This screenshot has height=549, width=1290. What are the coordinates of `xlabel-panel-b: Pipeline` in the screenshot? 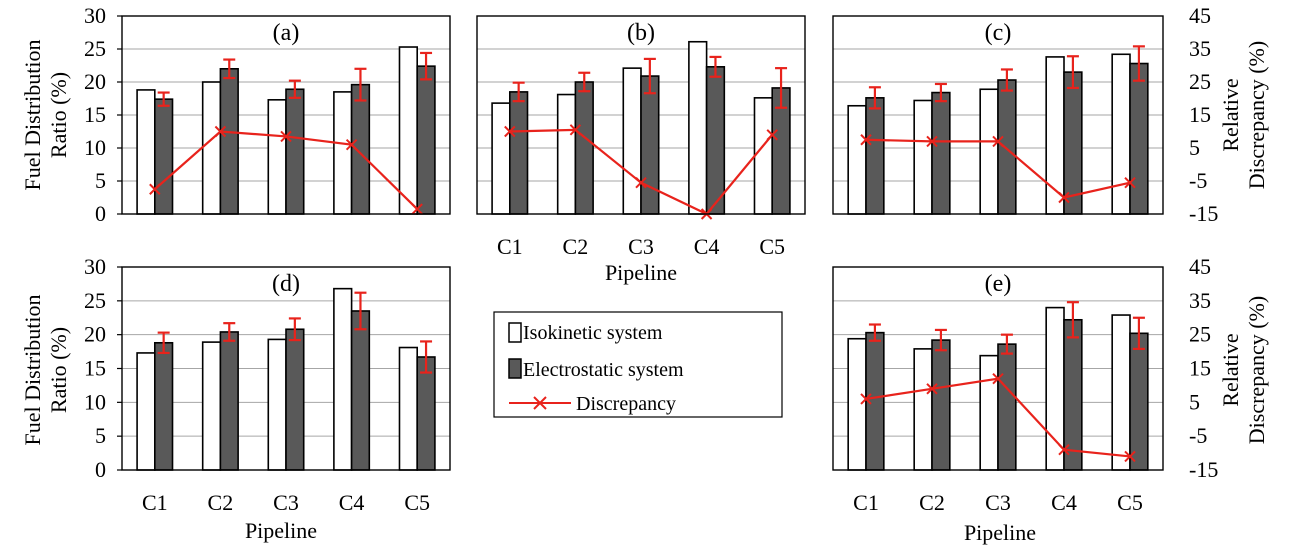 It's located at (641, 272).